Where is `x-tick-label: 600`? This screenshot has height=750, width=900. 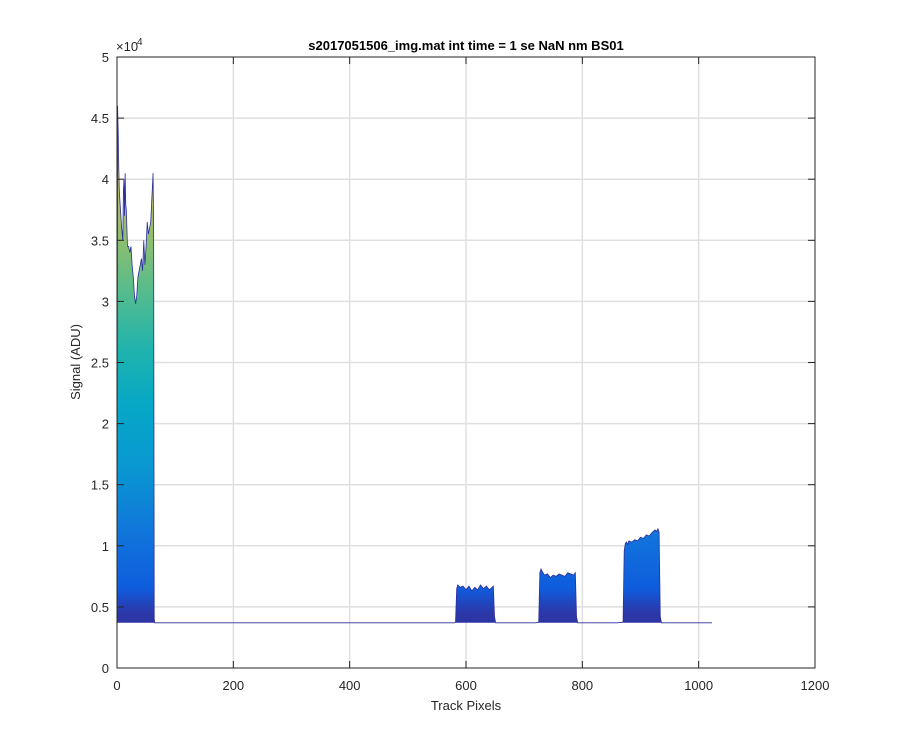
x-tick-label: 600 is located at coordinates (466, 685).